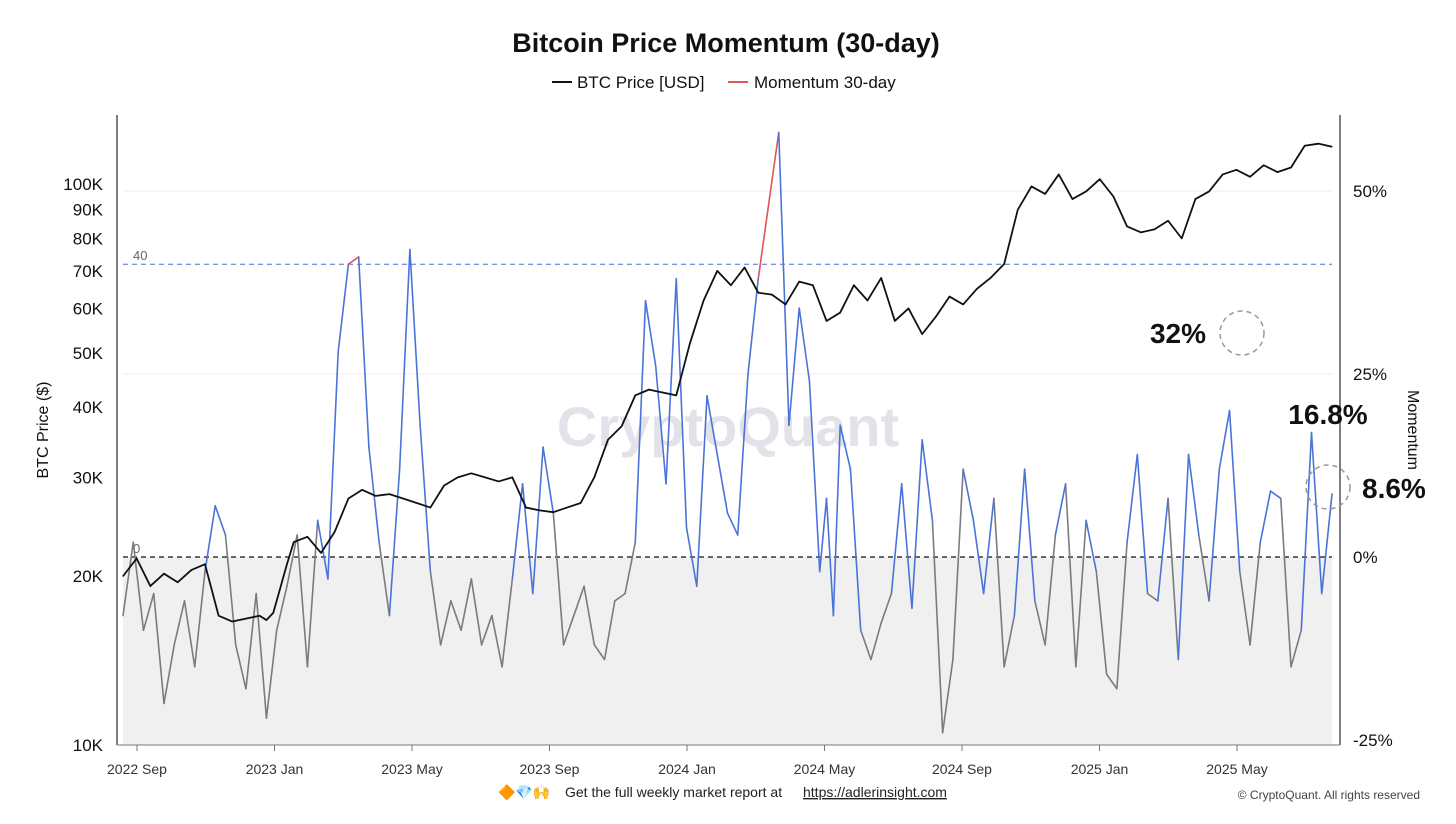  I want to click on annotation-32-label: 32%, so click(1178, 333).